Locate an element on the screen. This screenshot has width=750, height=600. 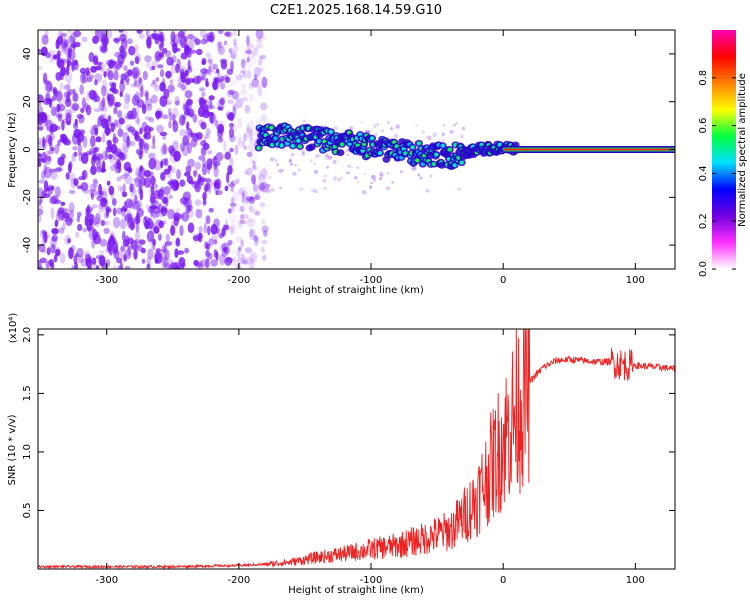
y-tick-label: -40 is located at coordinates (27, 245).